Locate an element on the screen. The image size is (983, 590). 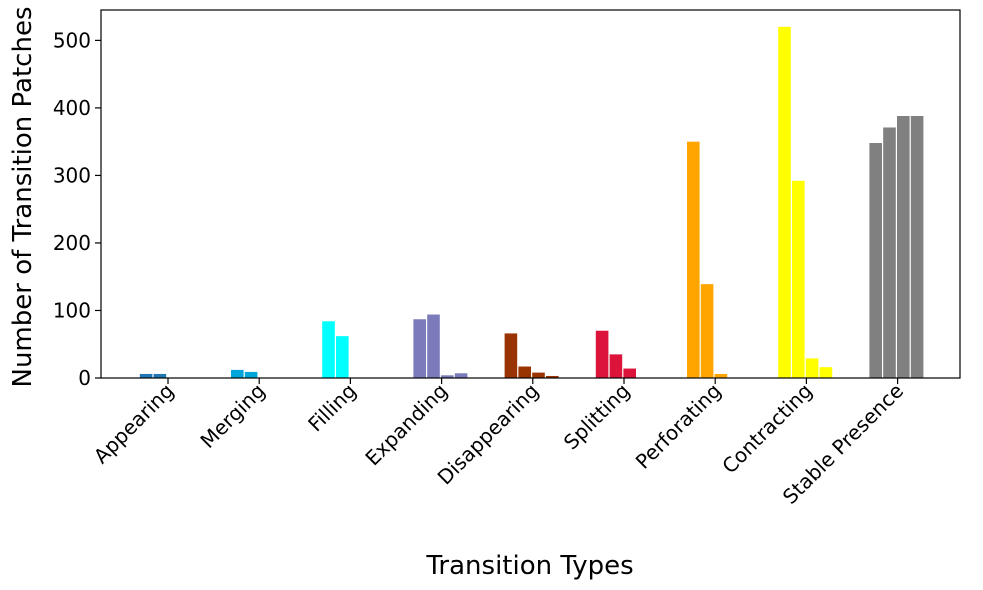
y-tick-label: 300 is located at coordinates (72, 175).